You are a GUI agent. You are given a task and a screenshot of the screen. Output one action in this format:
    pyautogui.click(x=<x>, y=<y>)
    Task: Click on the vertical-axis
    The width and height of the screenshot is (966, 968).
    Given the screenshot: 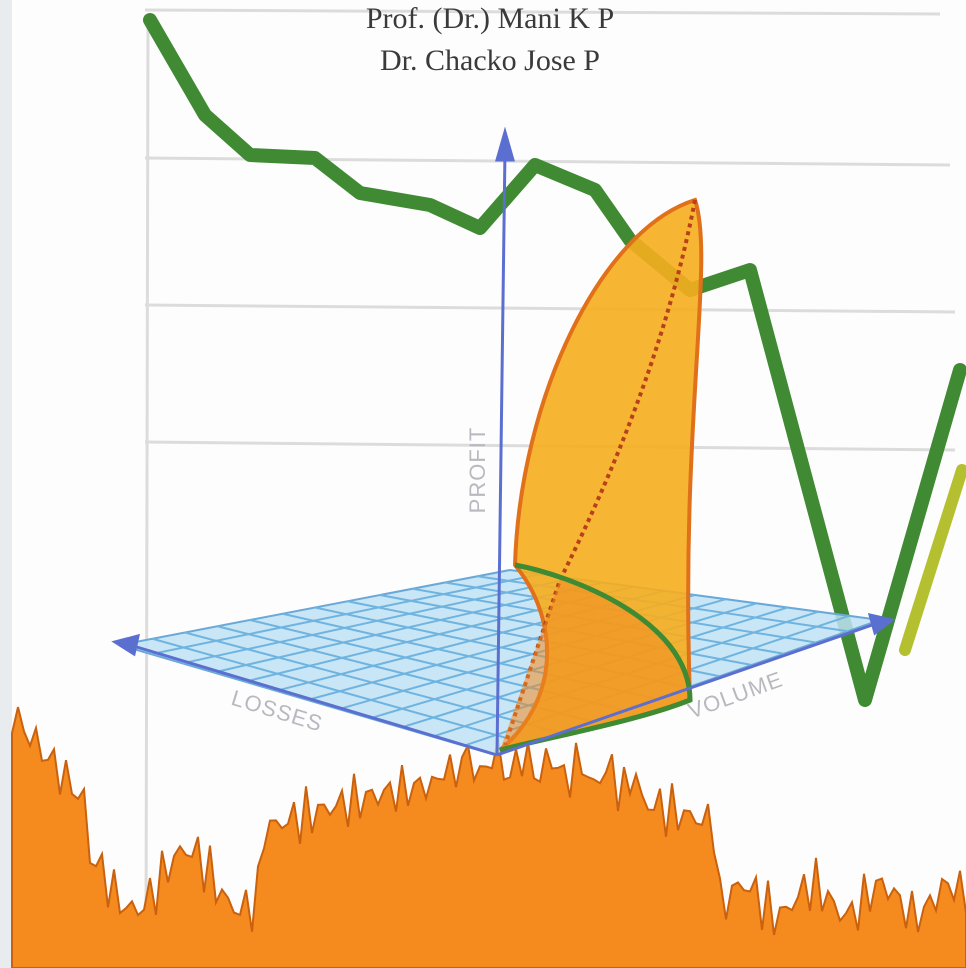 What is the action you would take?
    pyautogui.click(x=501, y=452)
    